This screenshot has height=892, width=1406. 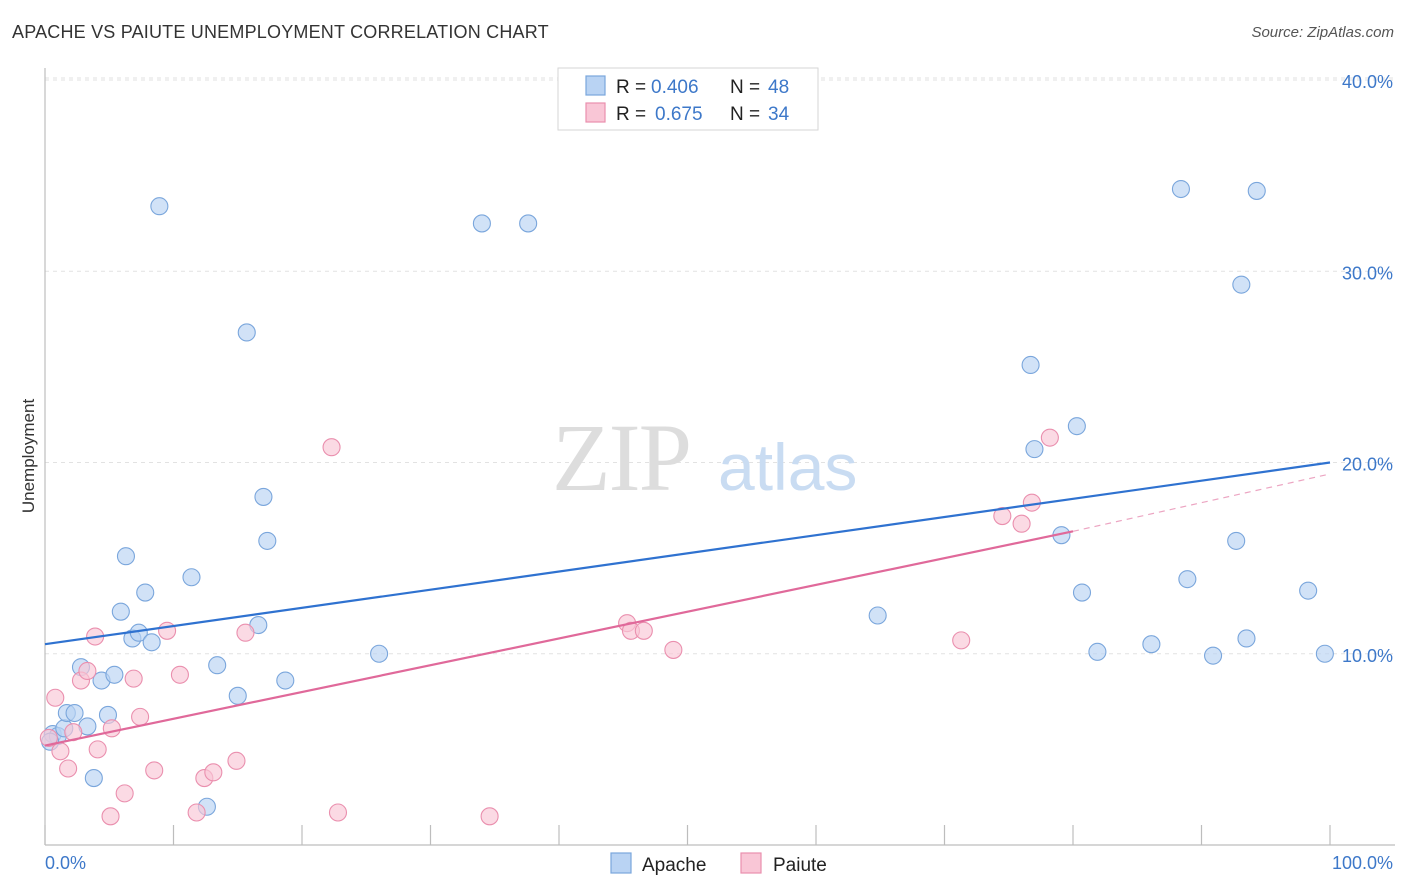 I want to click on legend: R = 0.406 N = 48 R = 0.675 N = 34, so click(x=688, y=99).